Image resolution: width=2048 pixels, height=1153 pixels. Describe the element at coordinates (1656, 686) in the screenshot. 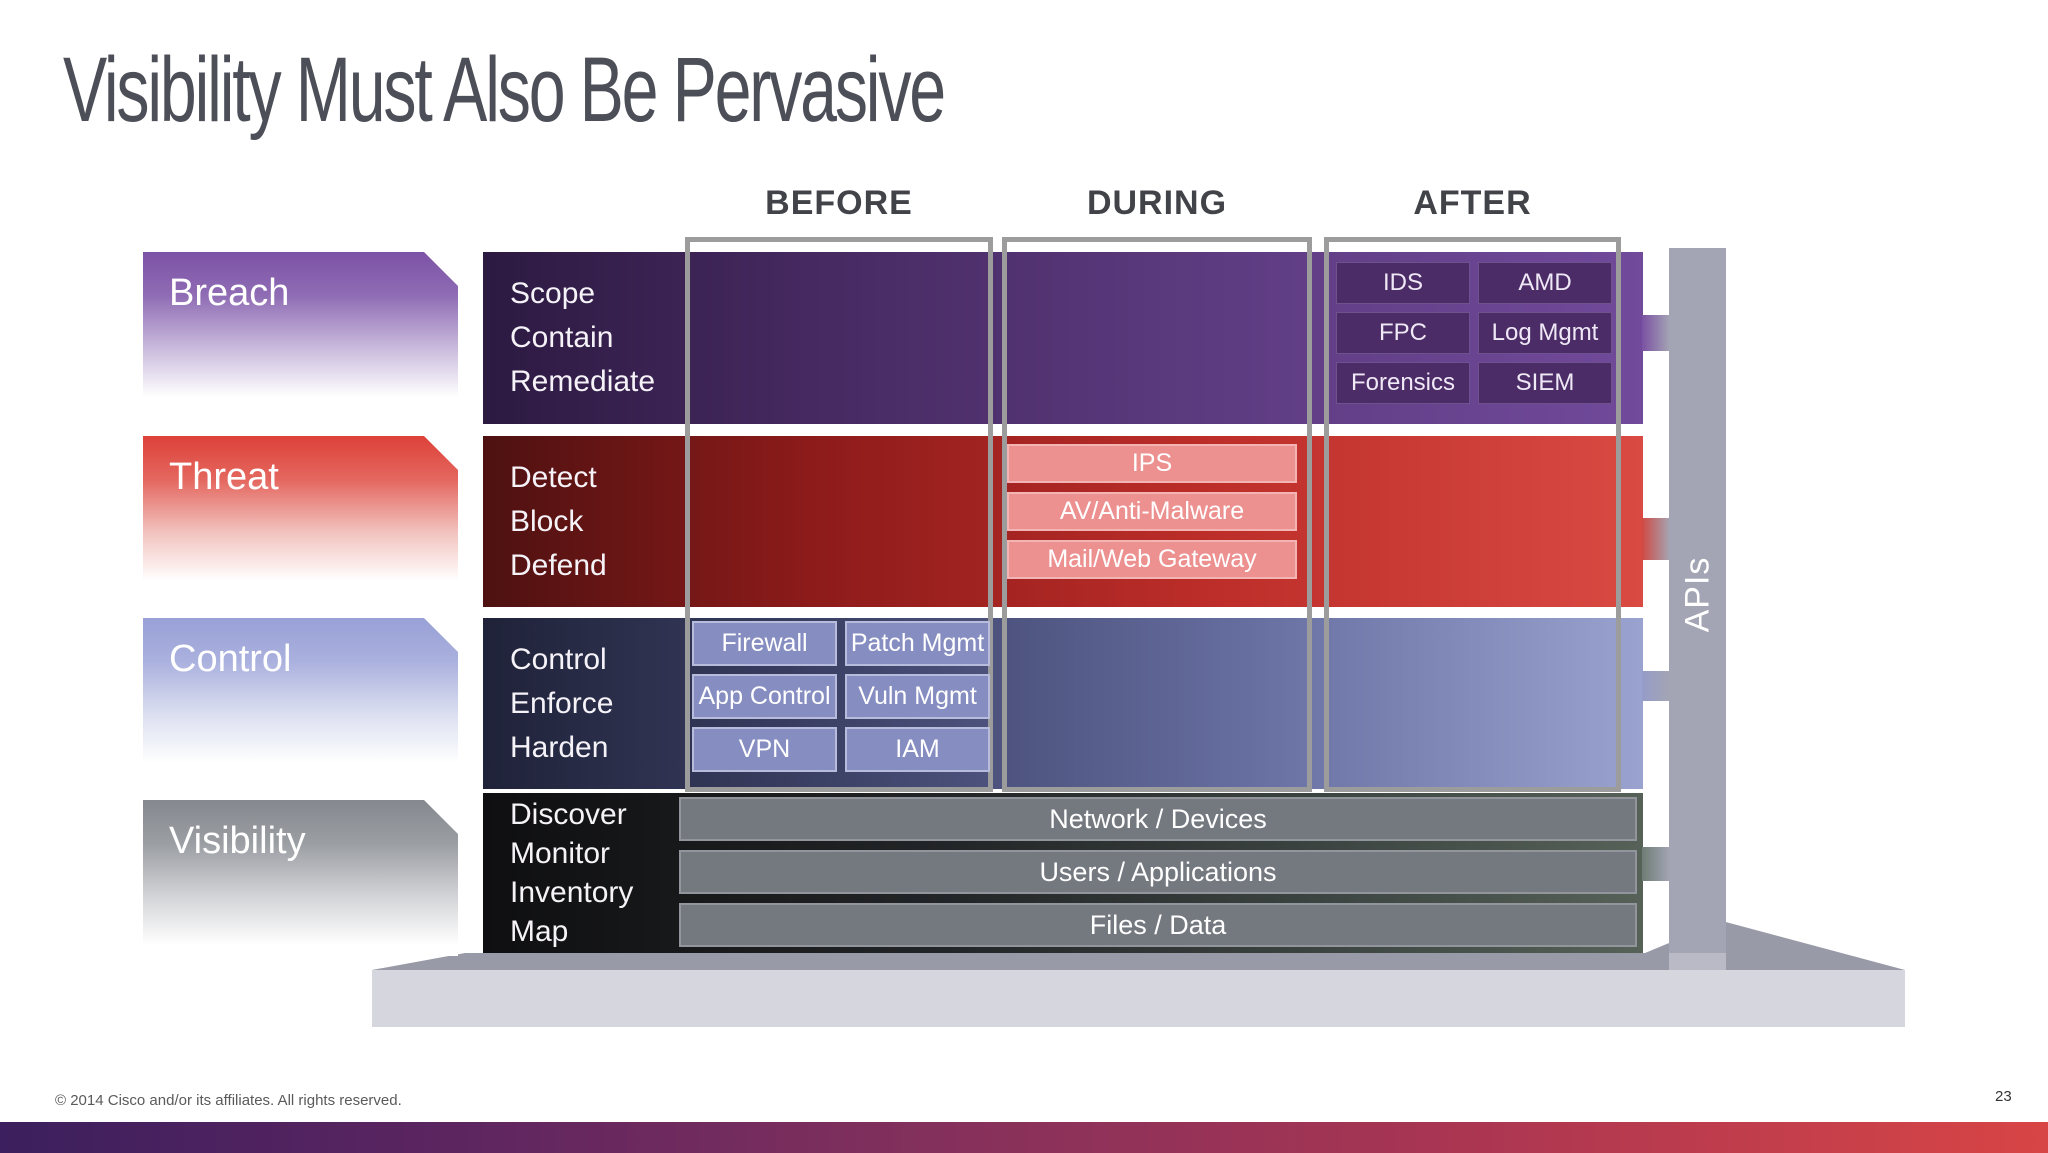

I see `connector-control-apis` at that location.